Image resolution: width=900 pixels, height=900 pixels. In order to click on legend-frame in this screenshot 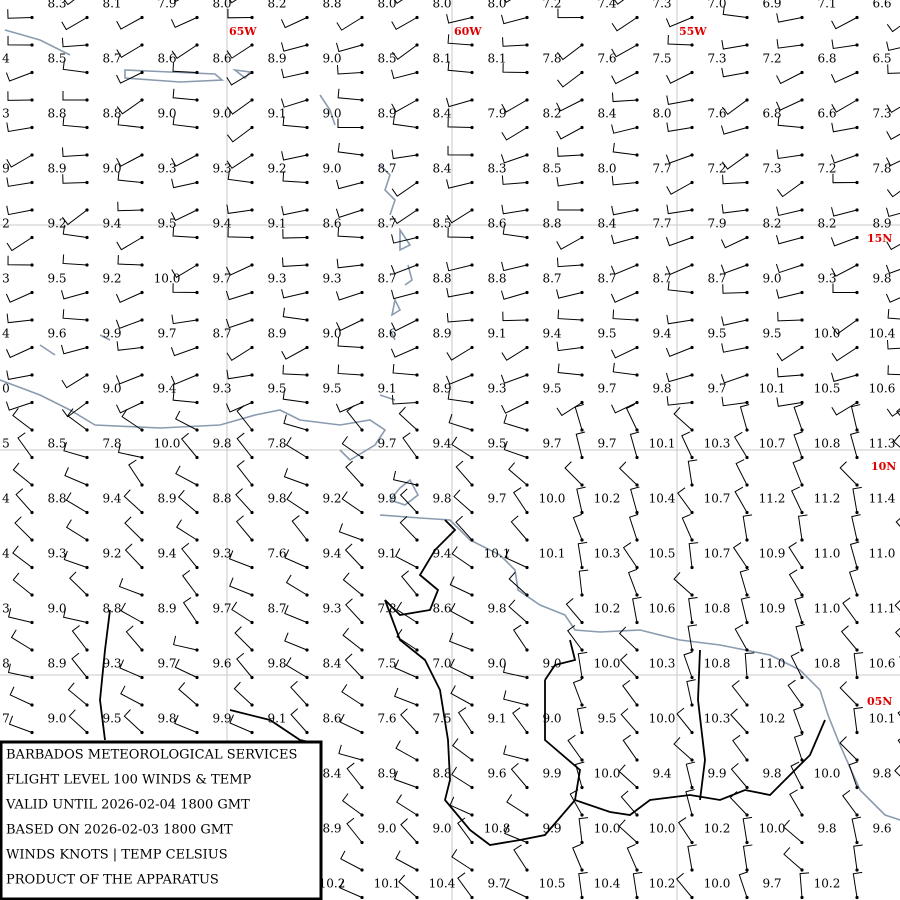, I will do `click(161, 820)`.